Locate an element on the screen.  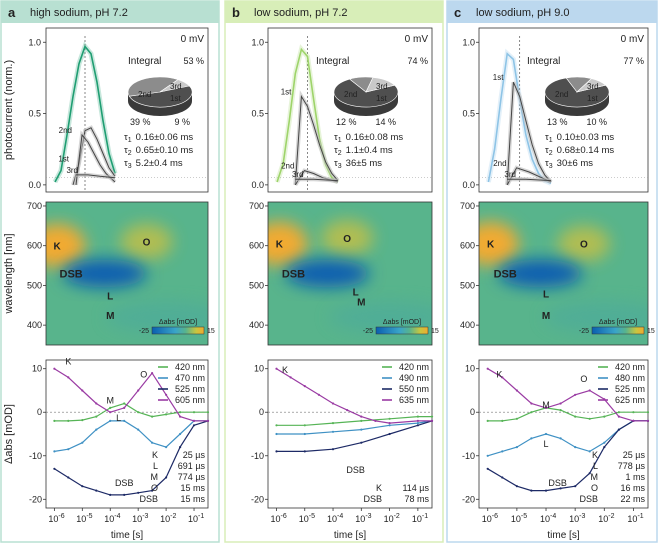
legend-label: 525 nm is located at coordinates (190, 389).